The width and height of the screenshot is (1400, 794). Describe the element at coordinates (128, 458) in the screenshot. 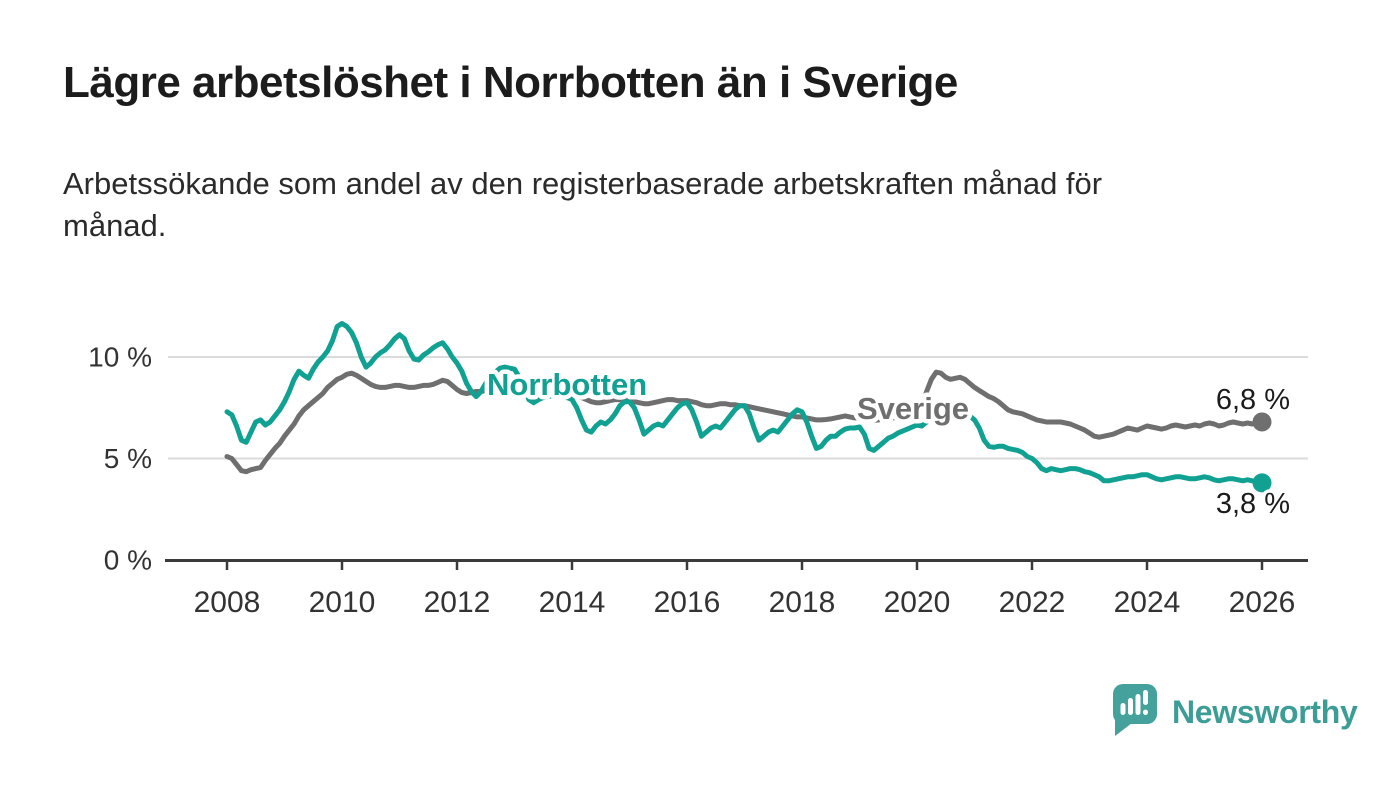

I see `y-tick-label-5pct: 5 %` at that location.